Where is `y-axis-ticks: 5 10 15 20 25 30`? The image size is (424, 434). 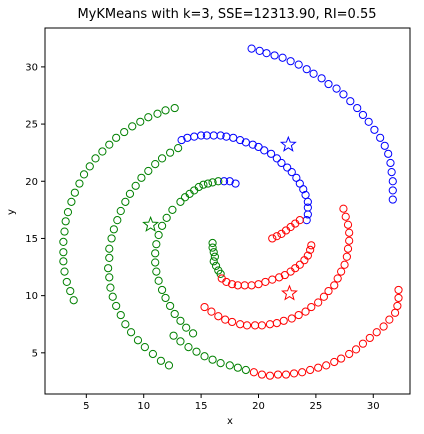 y-axis-ticks: 5 10 15 20 25 30 is located at coordinates (35, 210).